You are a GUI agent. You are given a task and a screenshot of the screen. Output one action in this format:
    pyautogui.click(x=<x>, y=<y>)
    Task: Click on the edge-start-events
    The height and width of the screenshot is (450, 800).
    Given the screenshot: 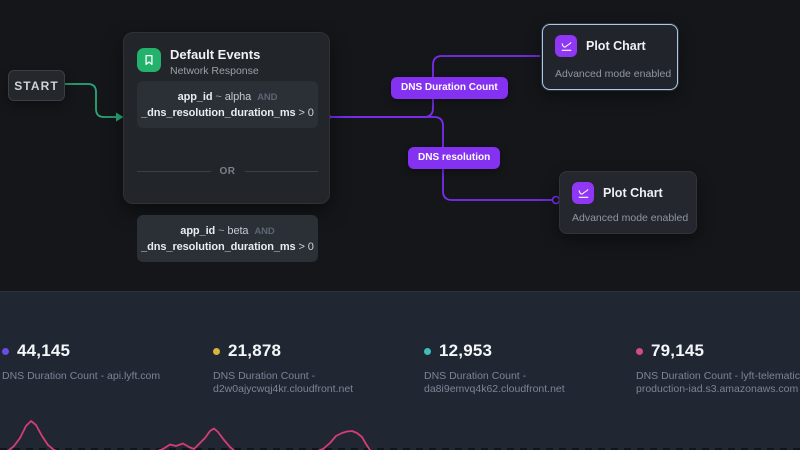 What is the action you would take?
    pyautogui.click(x=89, y=100)
    